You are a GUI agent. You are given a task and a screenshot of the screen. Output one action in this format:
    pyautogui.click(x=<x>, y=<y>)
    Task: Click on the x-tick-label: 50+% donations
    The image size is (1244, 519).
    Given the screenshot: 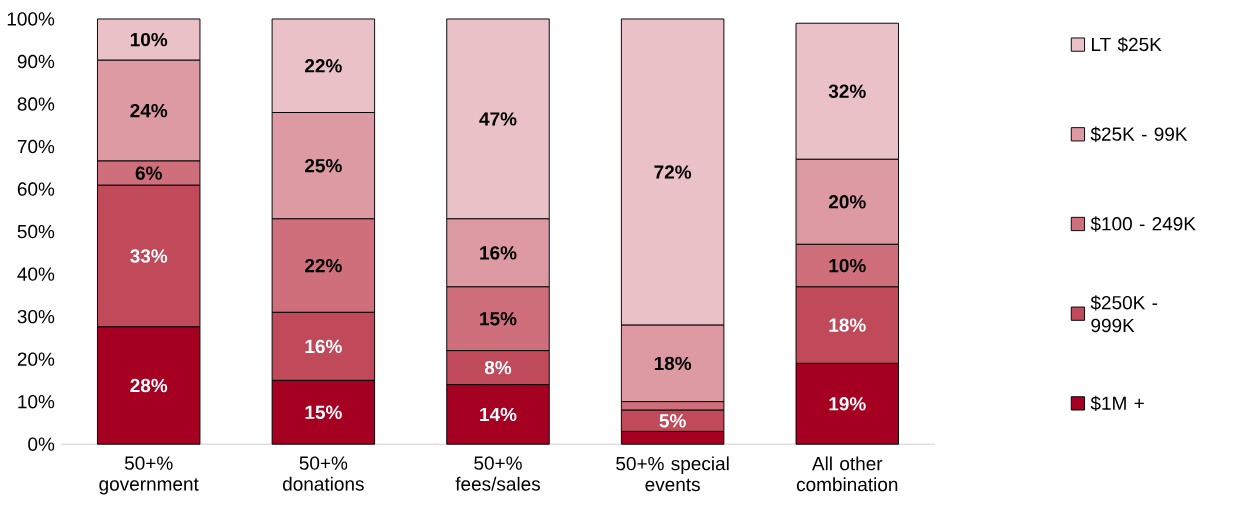 What is the action you would take?
    pyautogui.click(x=323, y=473)
    